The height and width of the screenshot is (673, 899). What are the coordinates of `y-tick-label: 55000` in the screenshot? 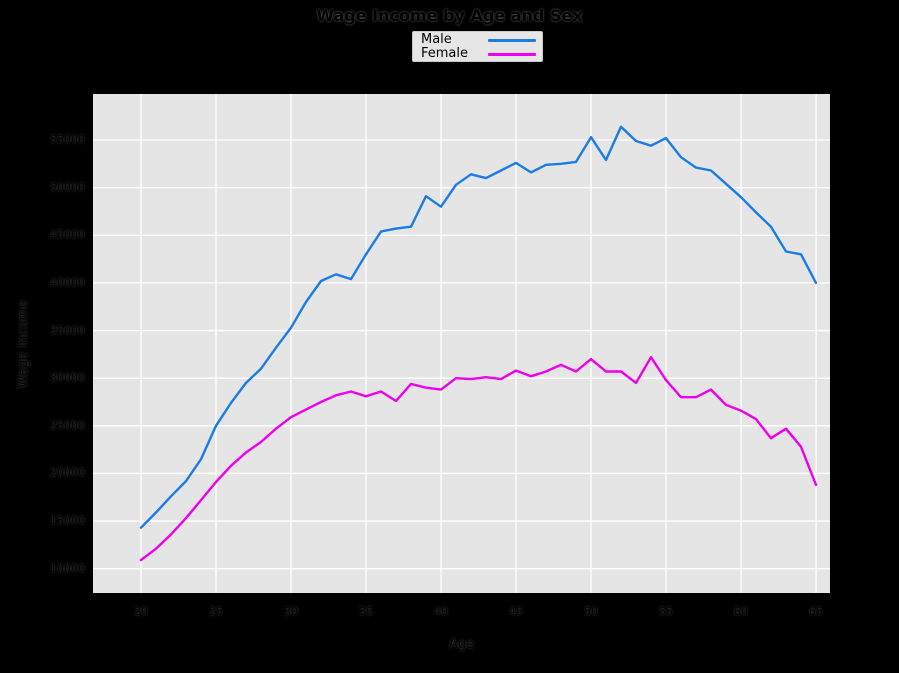 It's located at (67, 139).